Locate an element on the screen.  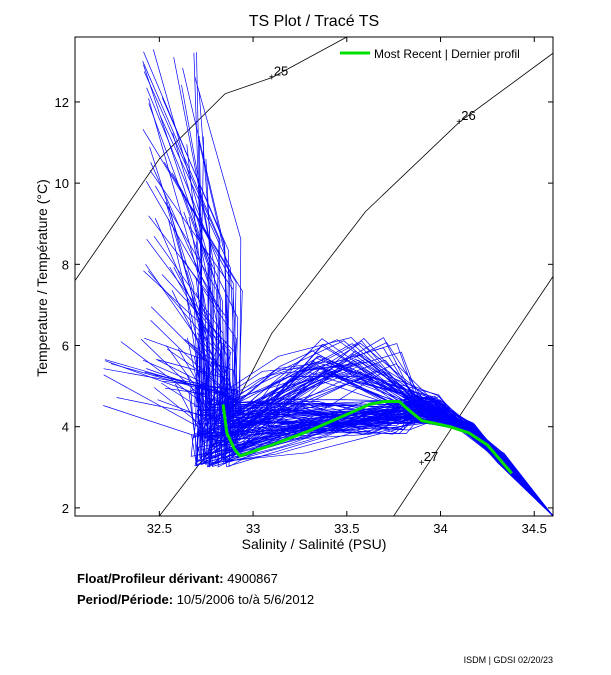
y-tick-label: 10 is located at coordinates (62, 183).